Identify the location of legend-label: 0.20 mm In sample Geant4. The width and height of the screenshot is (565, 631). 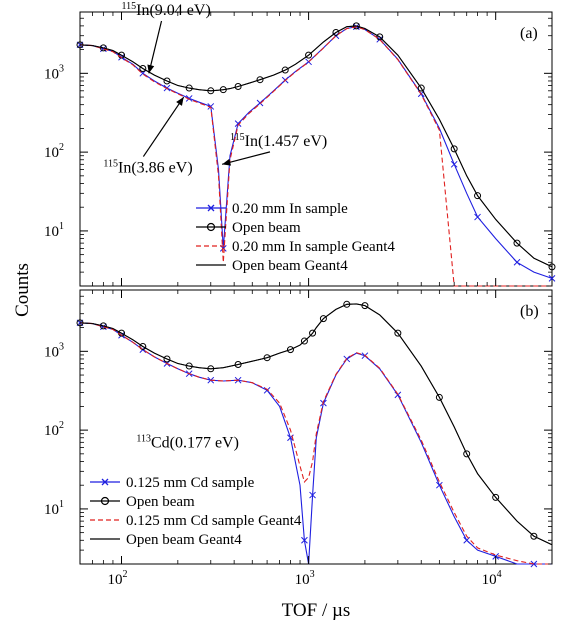
(313, 247).